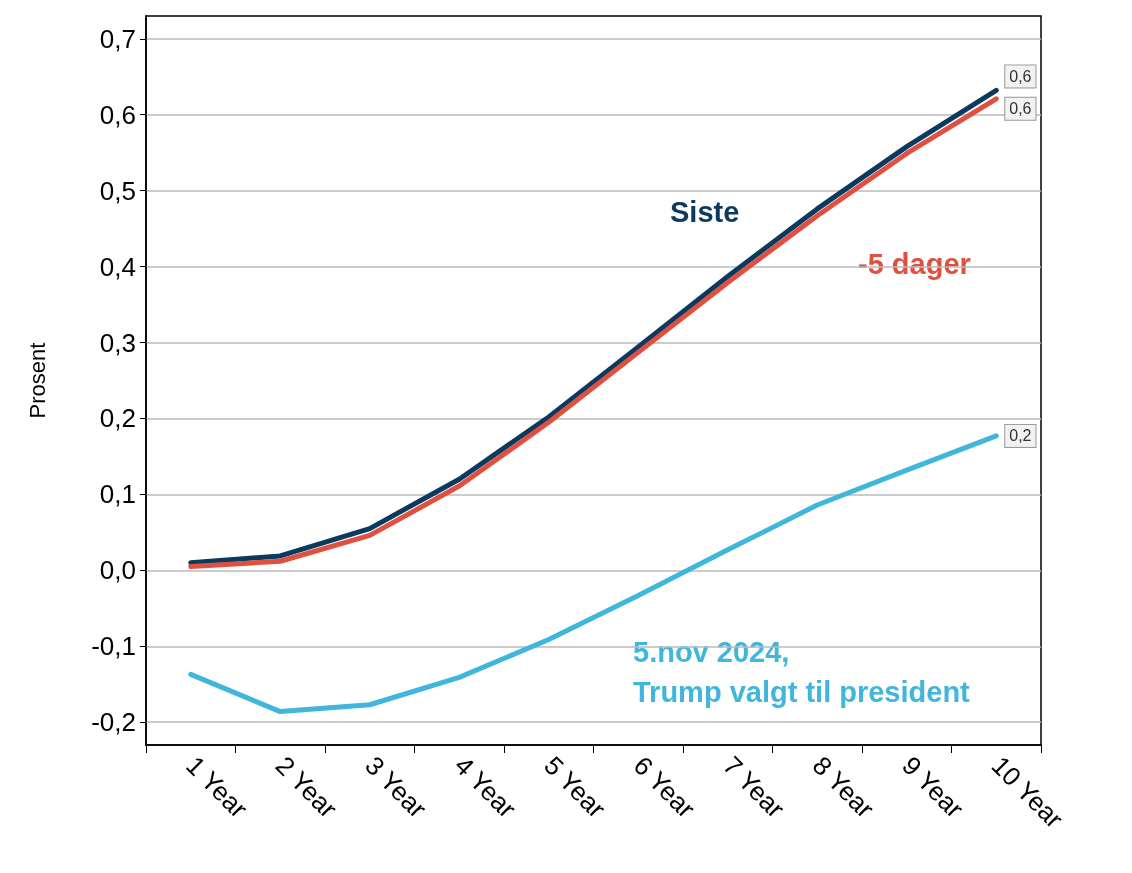  I want to click on y-tick-label: 0,4, so click(117, 266).